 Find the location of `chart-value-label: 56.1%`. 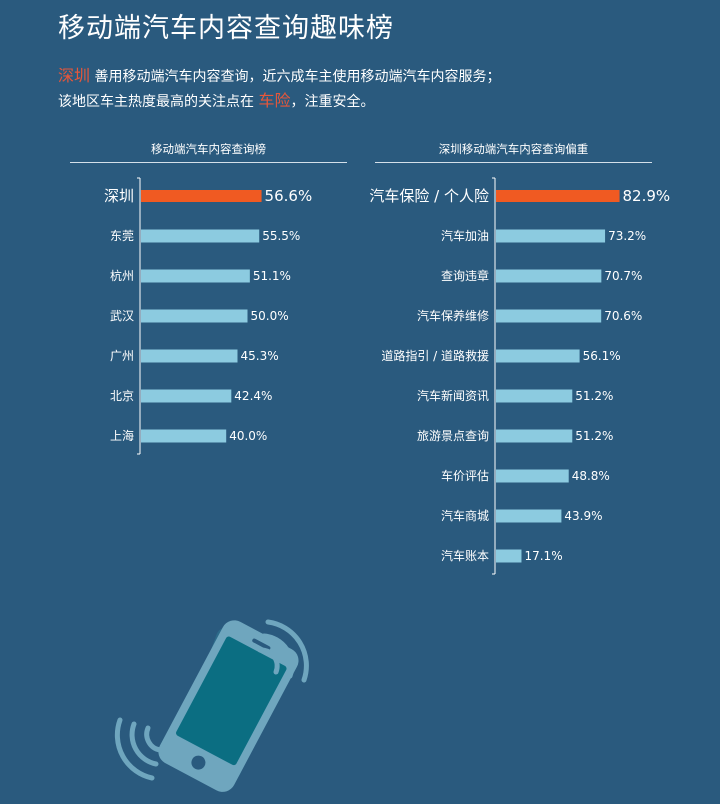

chart-value-label: 56.1% is located at coordinates (602, 356).